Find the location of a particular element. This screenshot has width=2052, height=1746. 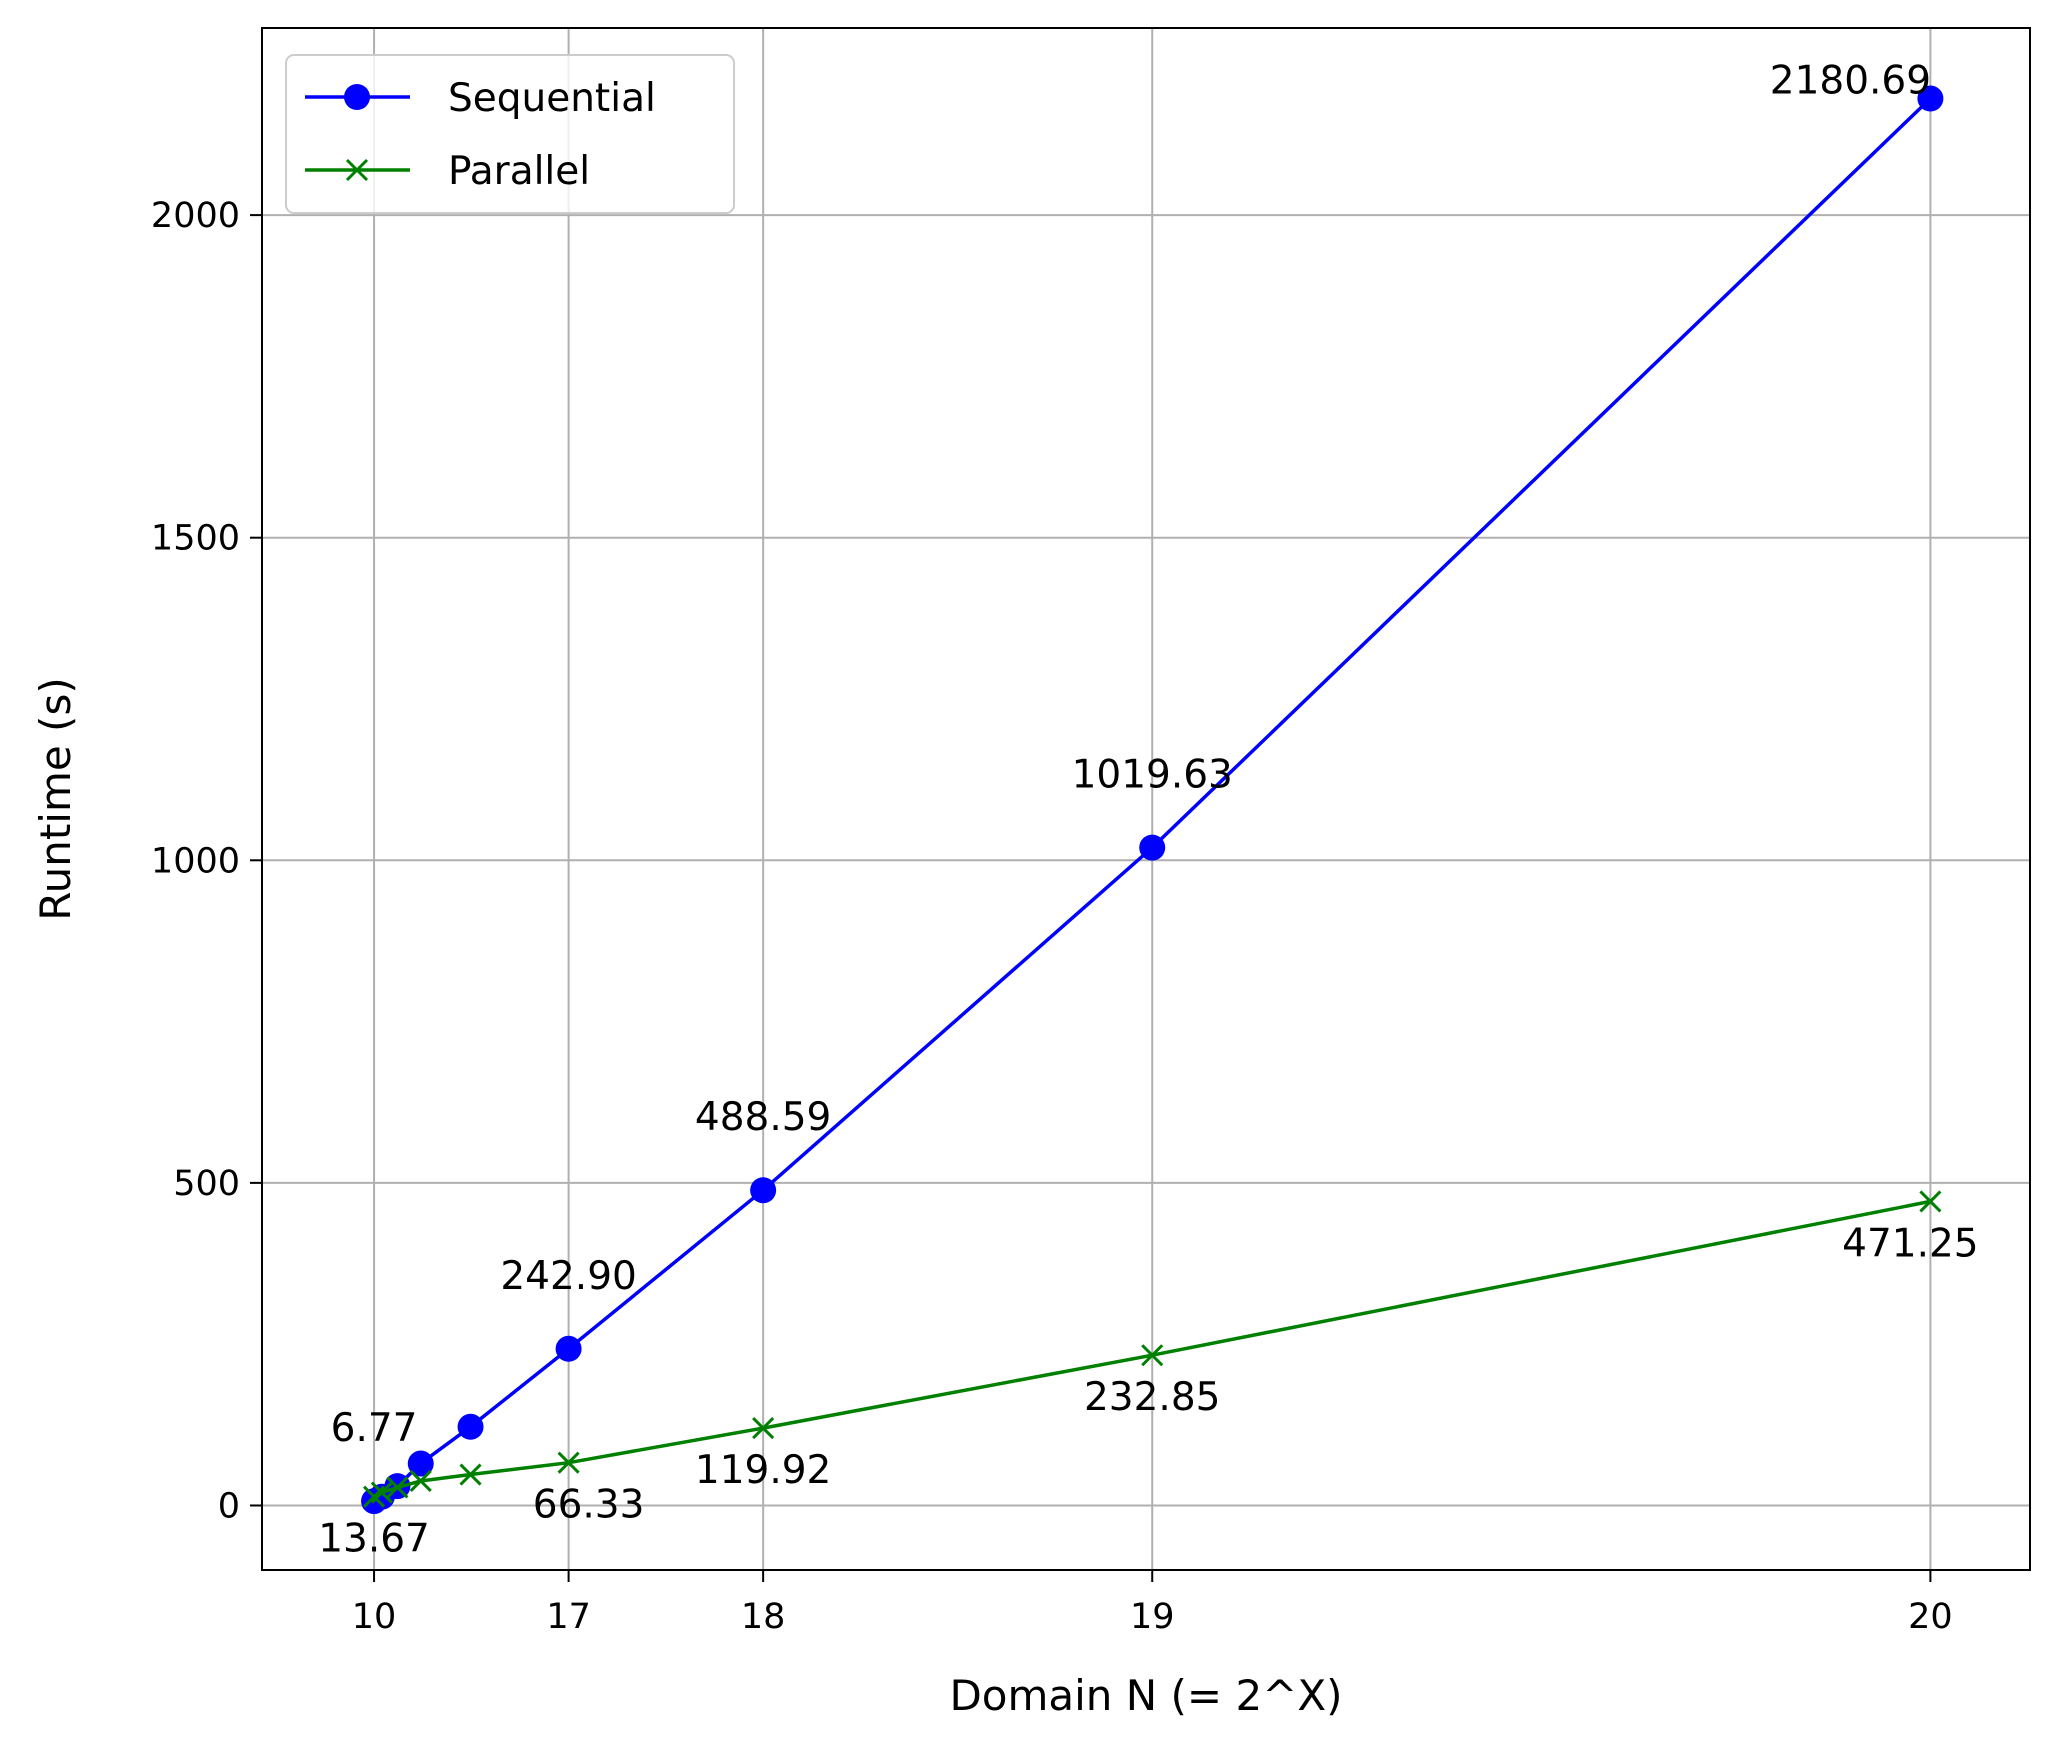

legend: Sequential Parallel is located at coordinates (510, 134).